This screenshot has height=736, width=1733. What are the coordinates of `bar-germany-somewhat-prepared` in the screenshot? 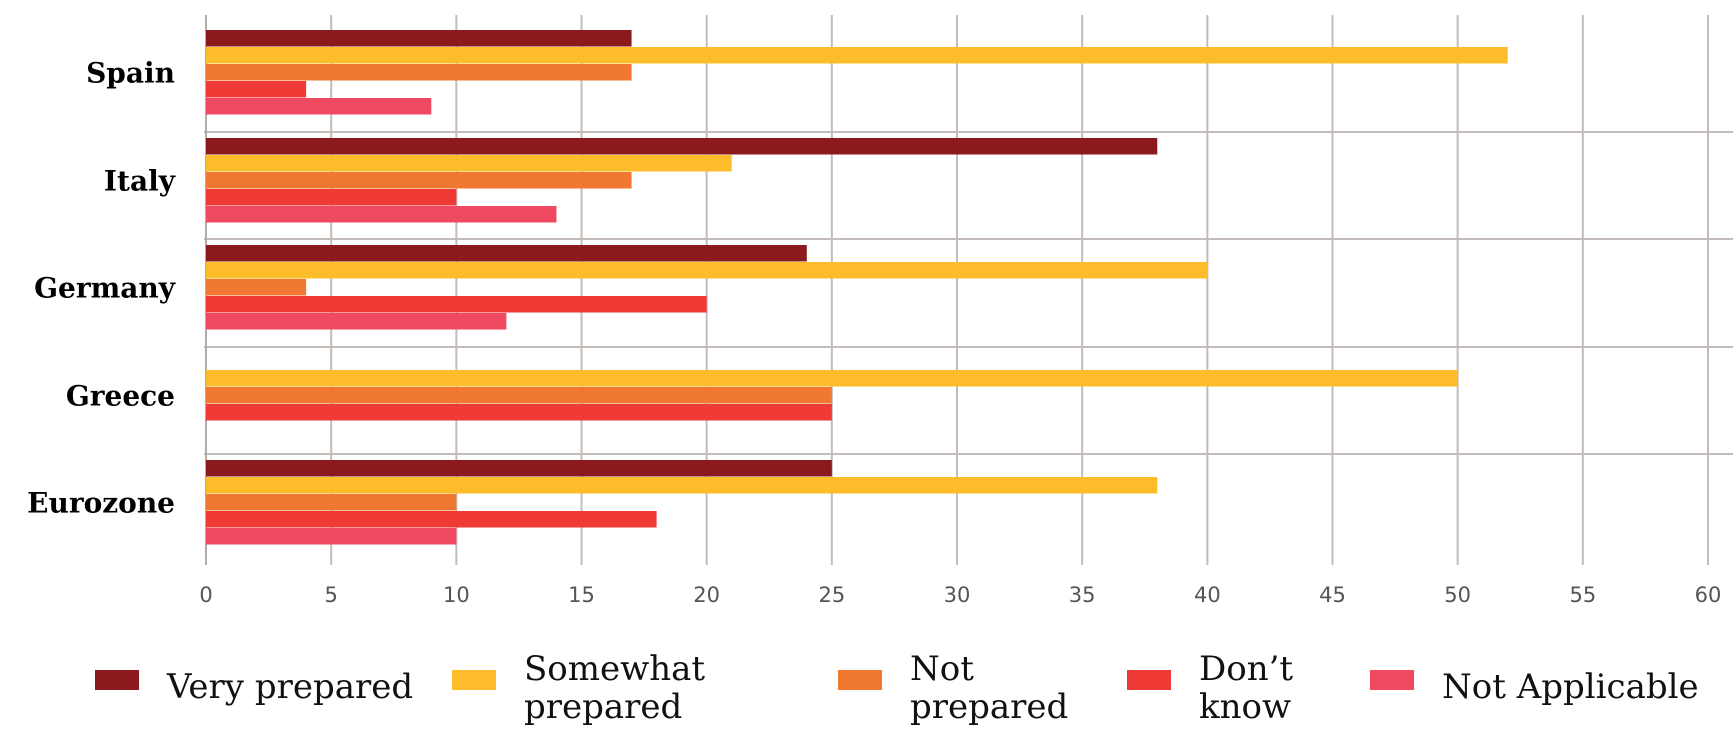 It's located at (707, 270).